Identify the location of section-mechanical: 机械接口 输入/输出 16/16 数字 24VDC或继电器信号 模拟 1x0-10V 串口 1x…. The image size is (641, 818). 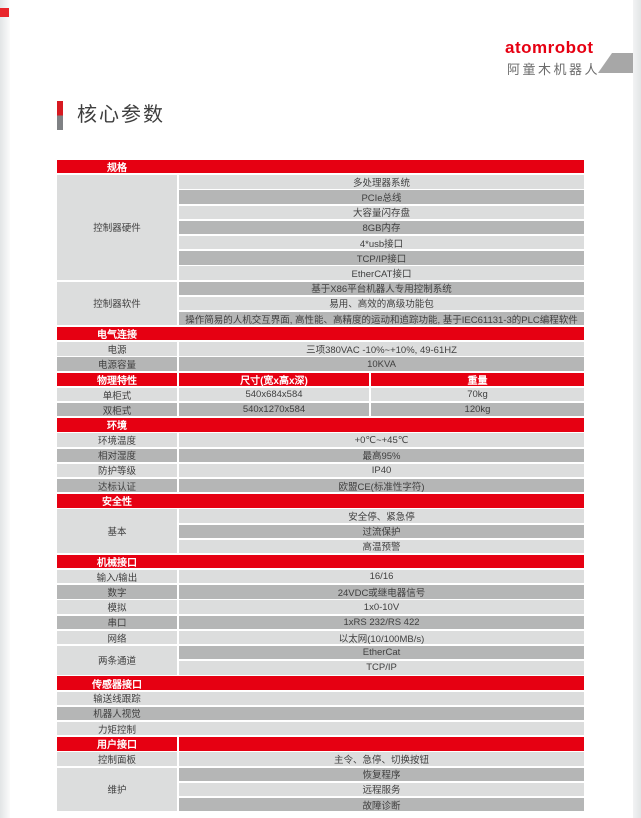
(320, 614).